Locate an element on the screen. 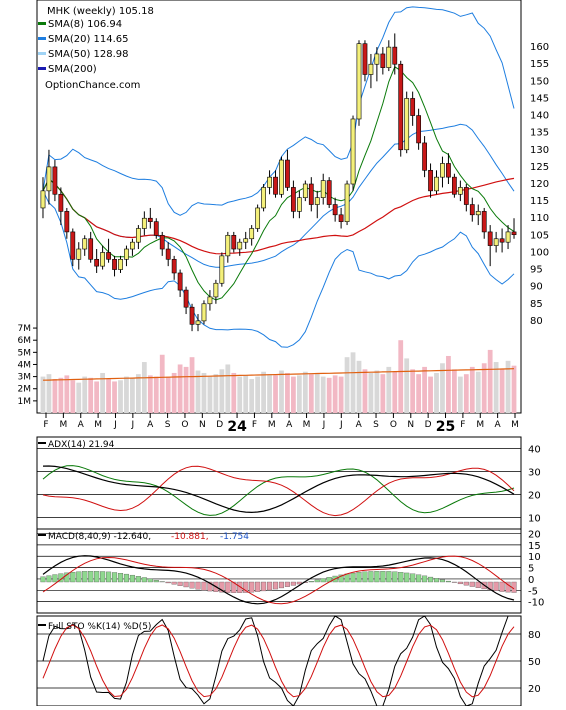  month-label: D is located at coordinates (428, 425).